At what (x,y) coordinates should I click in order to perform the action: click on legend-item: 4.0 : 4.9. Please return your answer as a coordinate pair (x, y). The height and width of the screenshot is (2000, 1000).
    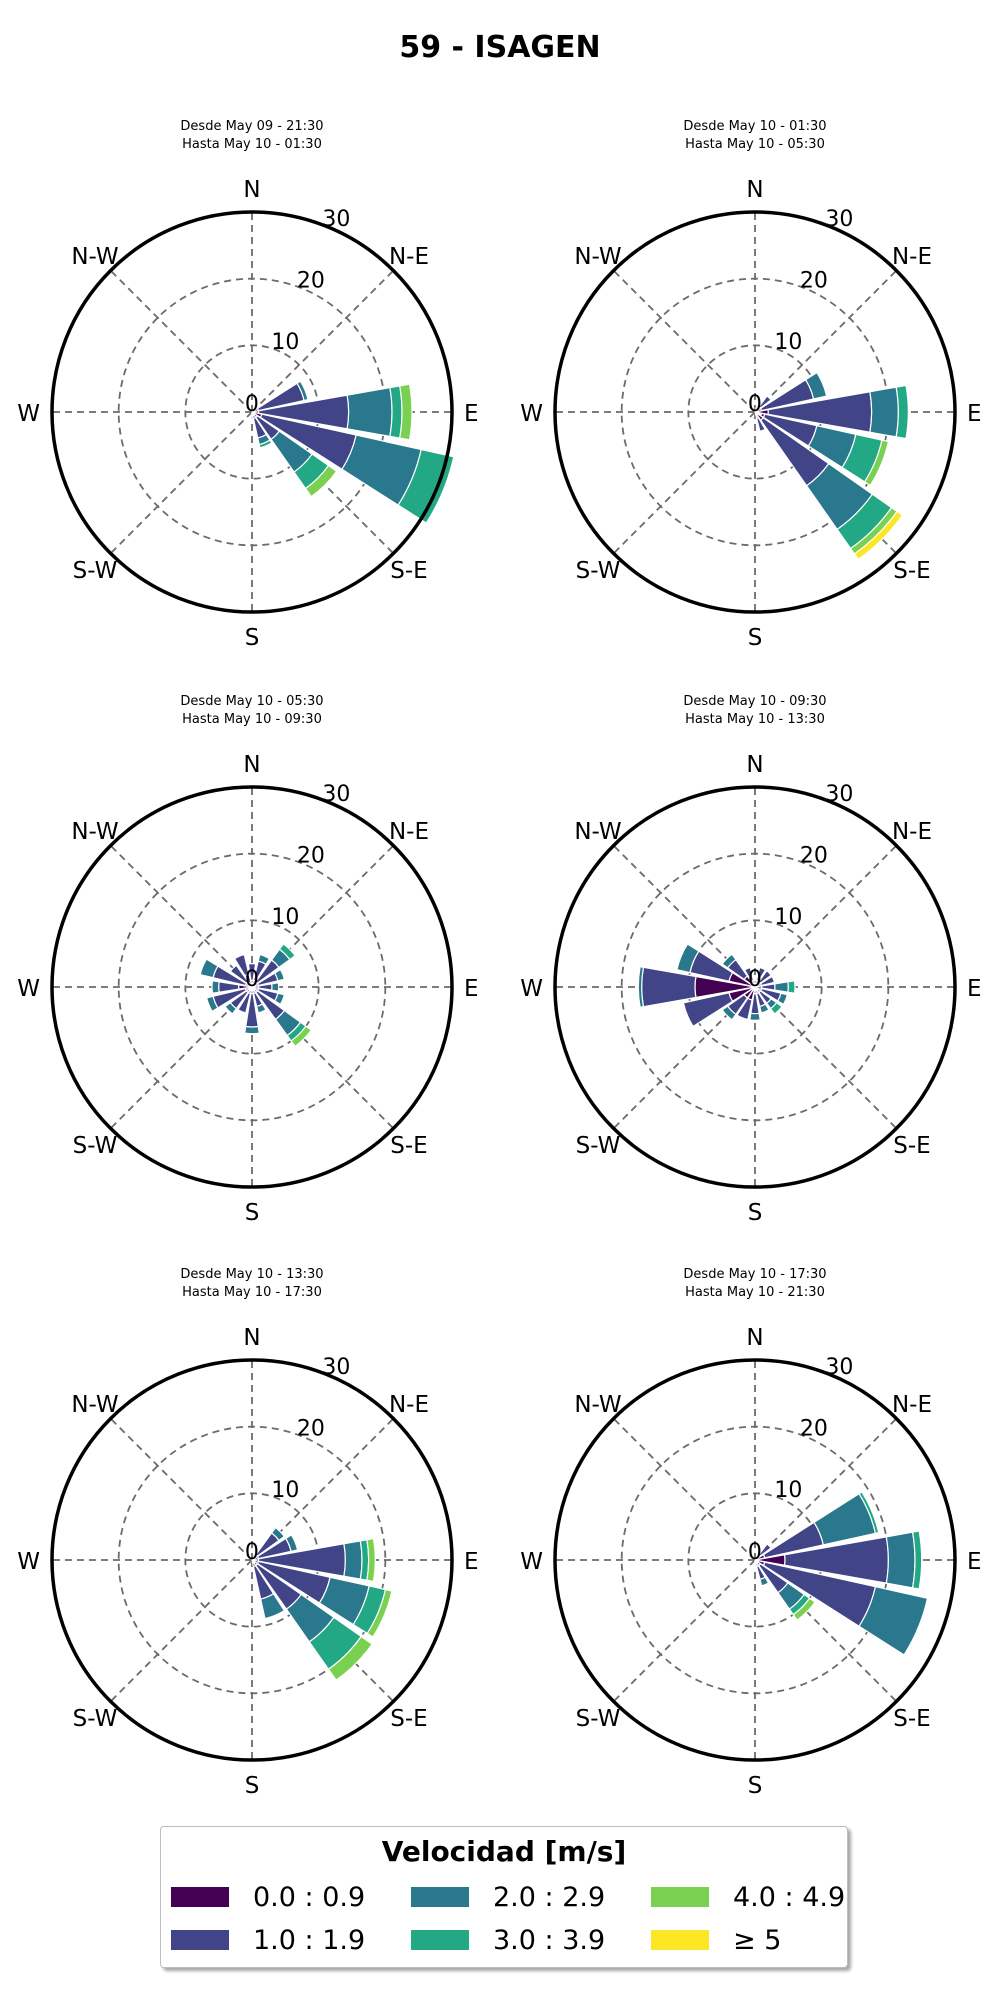
    Looking at the image, I should click on (748, 1897).